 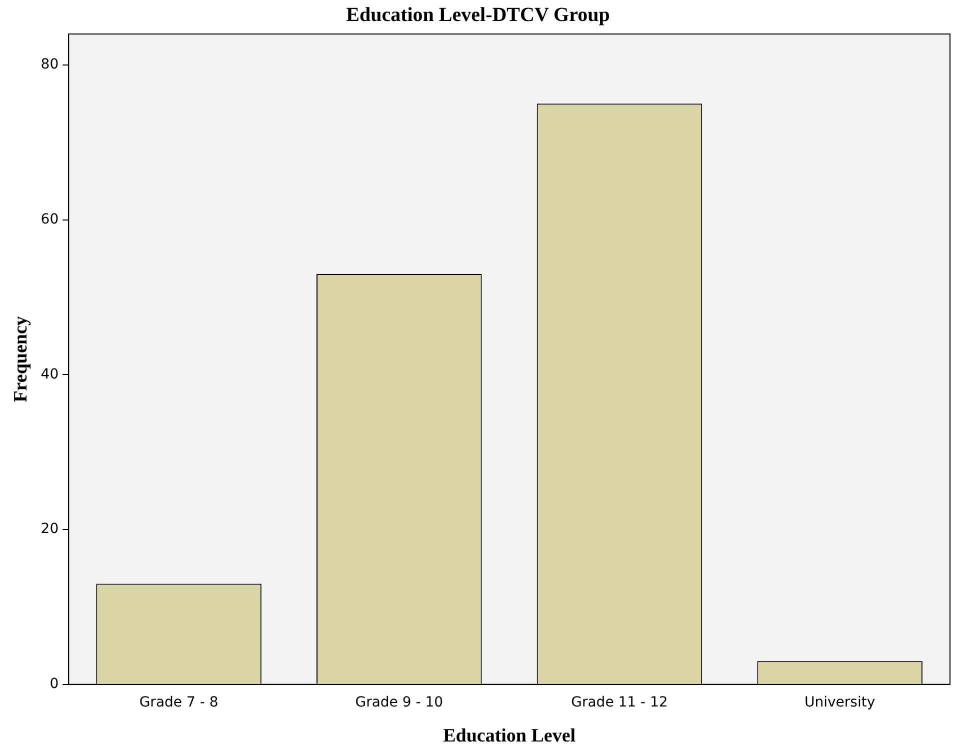 I want to click on y-tick-label: 20, so click(x=49, y=529).